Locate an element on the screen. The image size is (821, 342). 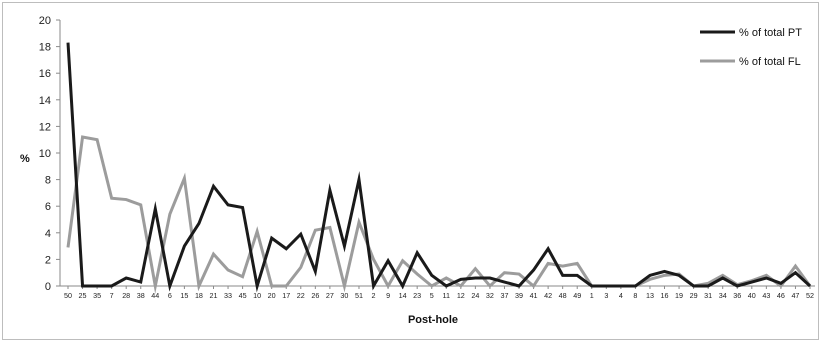
y-tick-label: 2 is located at coordinates (48, 260).